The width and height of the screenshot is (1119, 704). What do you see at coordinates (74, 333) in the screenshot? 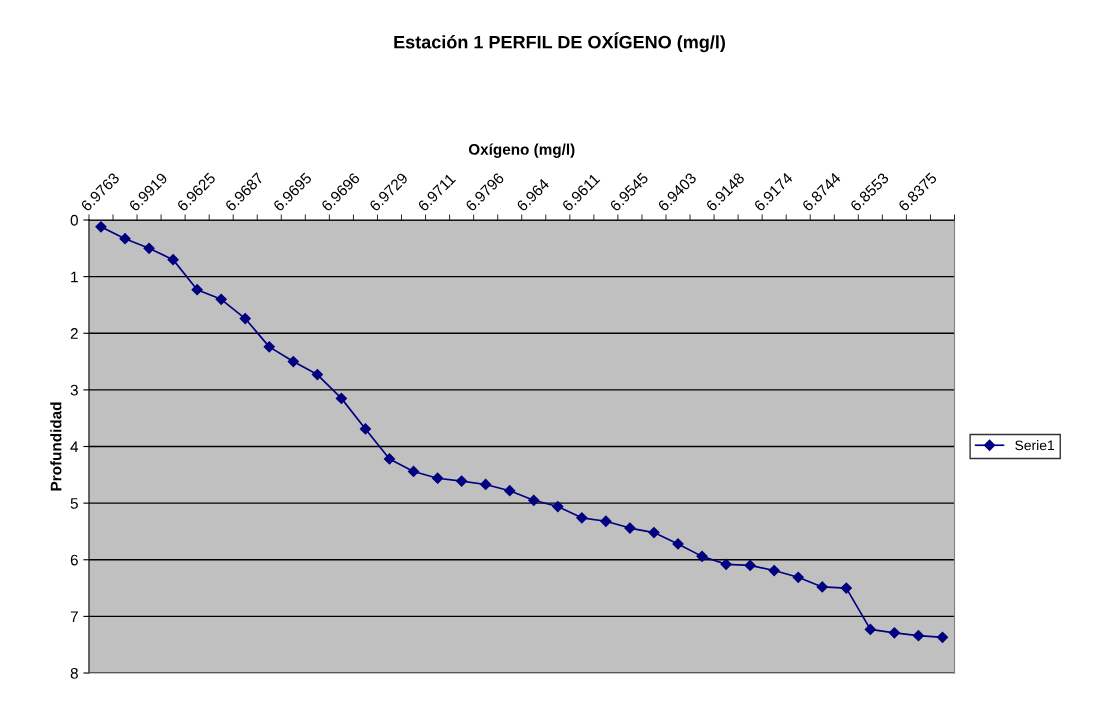
I see `y-tick-label: 2` at bounding box center [74, 333].